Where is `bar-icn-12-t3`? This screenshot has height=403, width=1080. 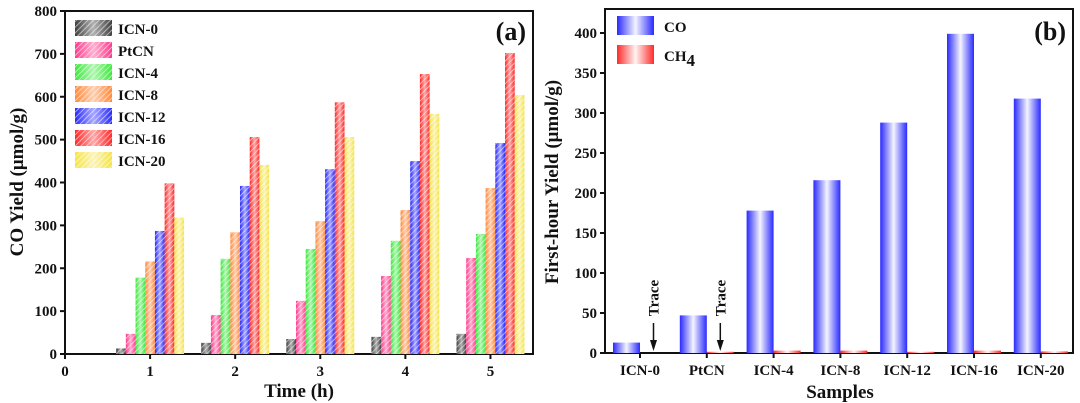
bar-icn-12-t3 is located at coordinates (330, 261).